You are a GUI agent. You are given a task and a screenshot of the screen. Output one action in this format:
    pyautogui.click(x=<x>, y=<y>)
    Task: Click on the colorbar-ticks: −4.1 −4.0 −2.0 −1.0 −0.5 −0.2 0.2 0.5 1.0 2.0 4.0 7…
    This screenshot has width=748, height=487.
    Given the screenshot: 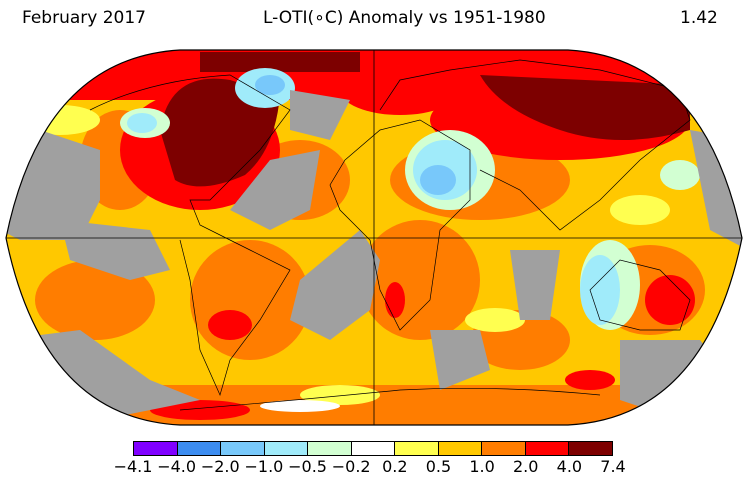 What is the action you would take?
    pyautogui.click(x=374, y=468)
    